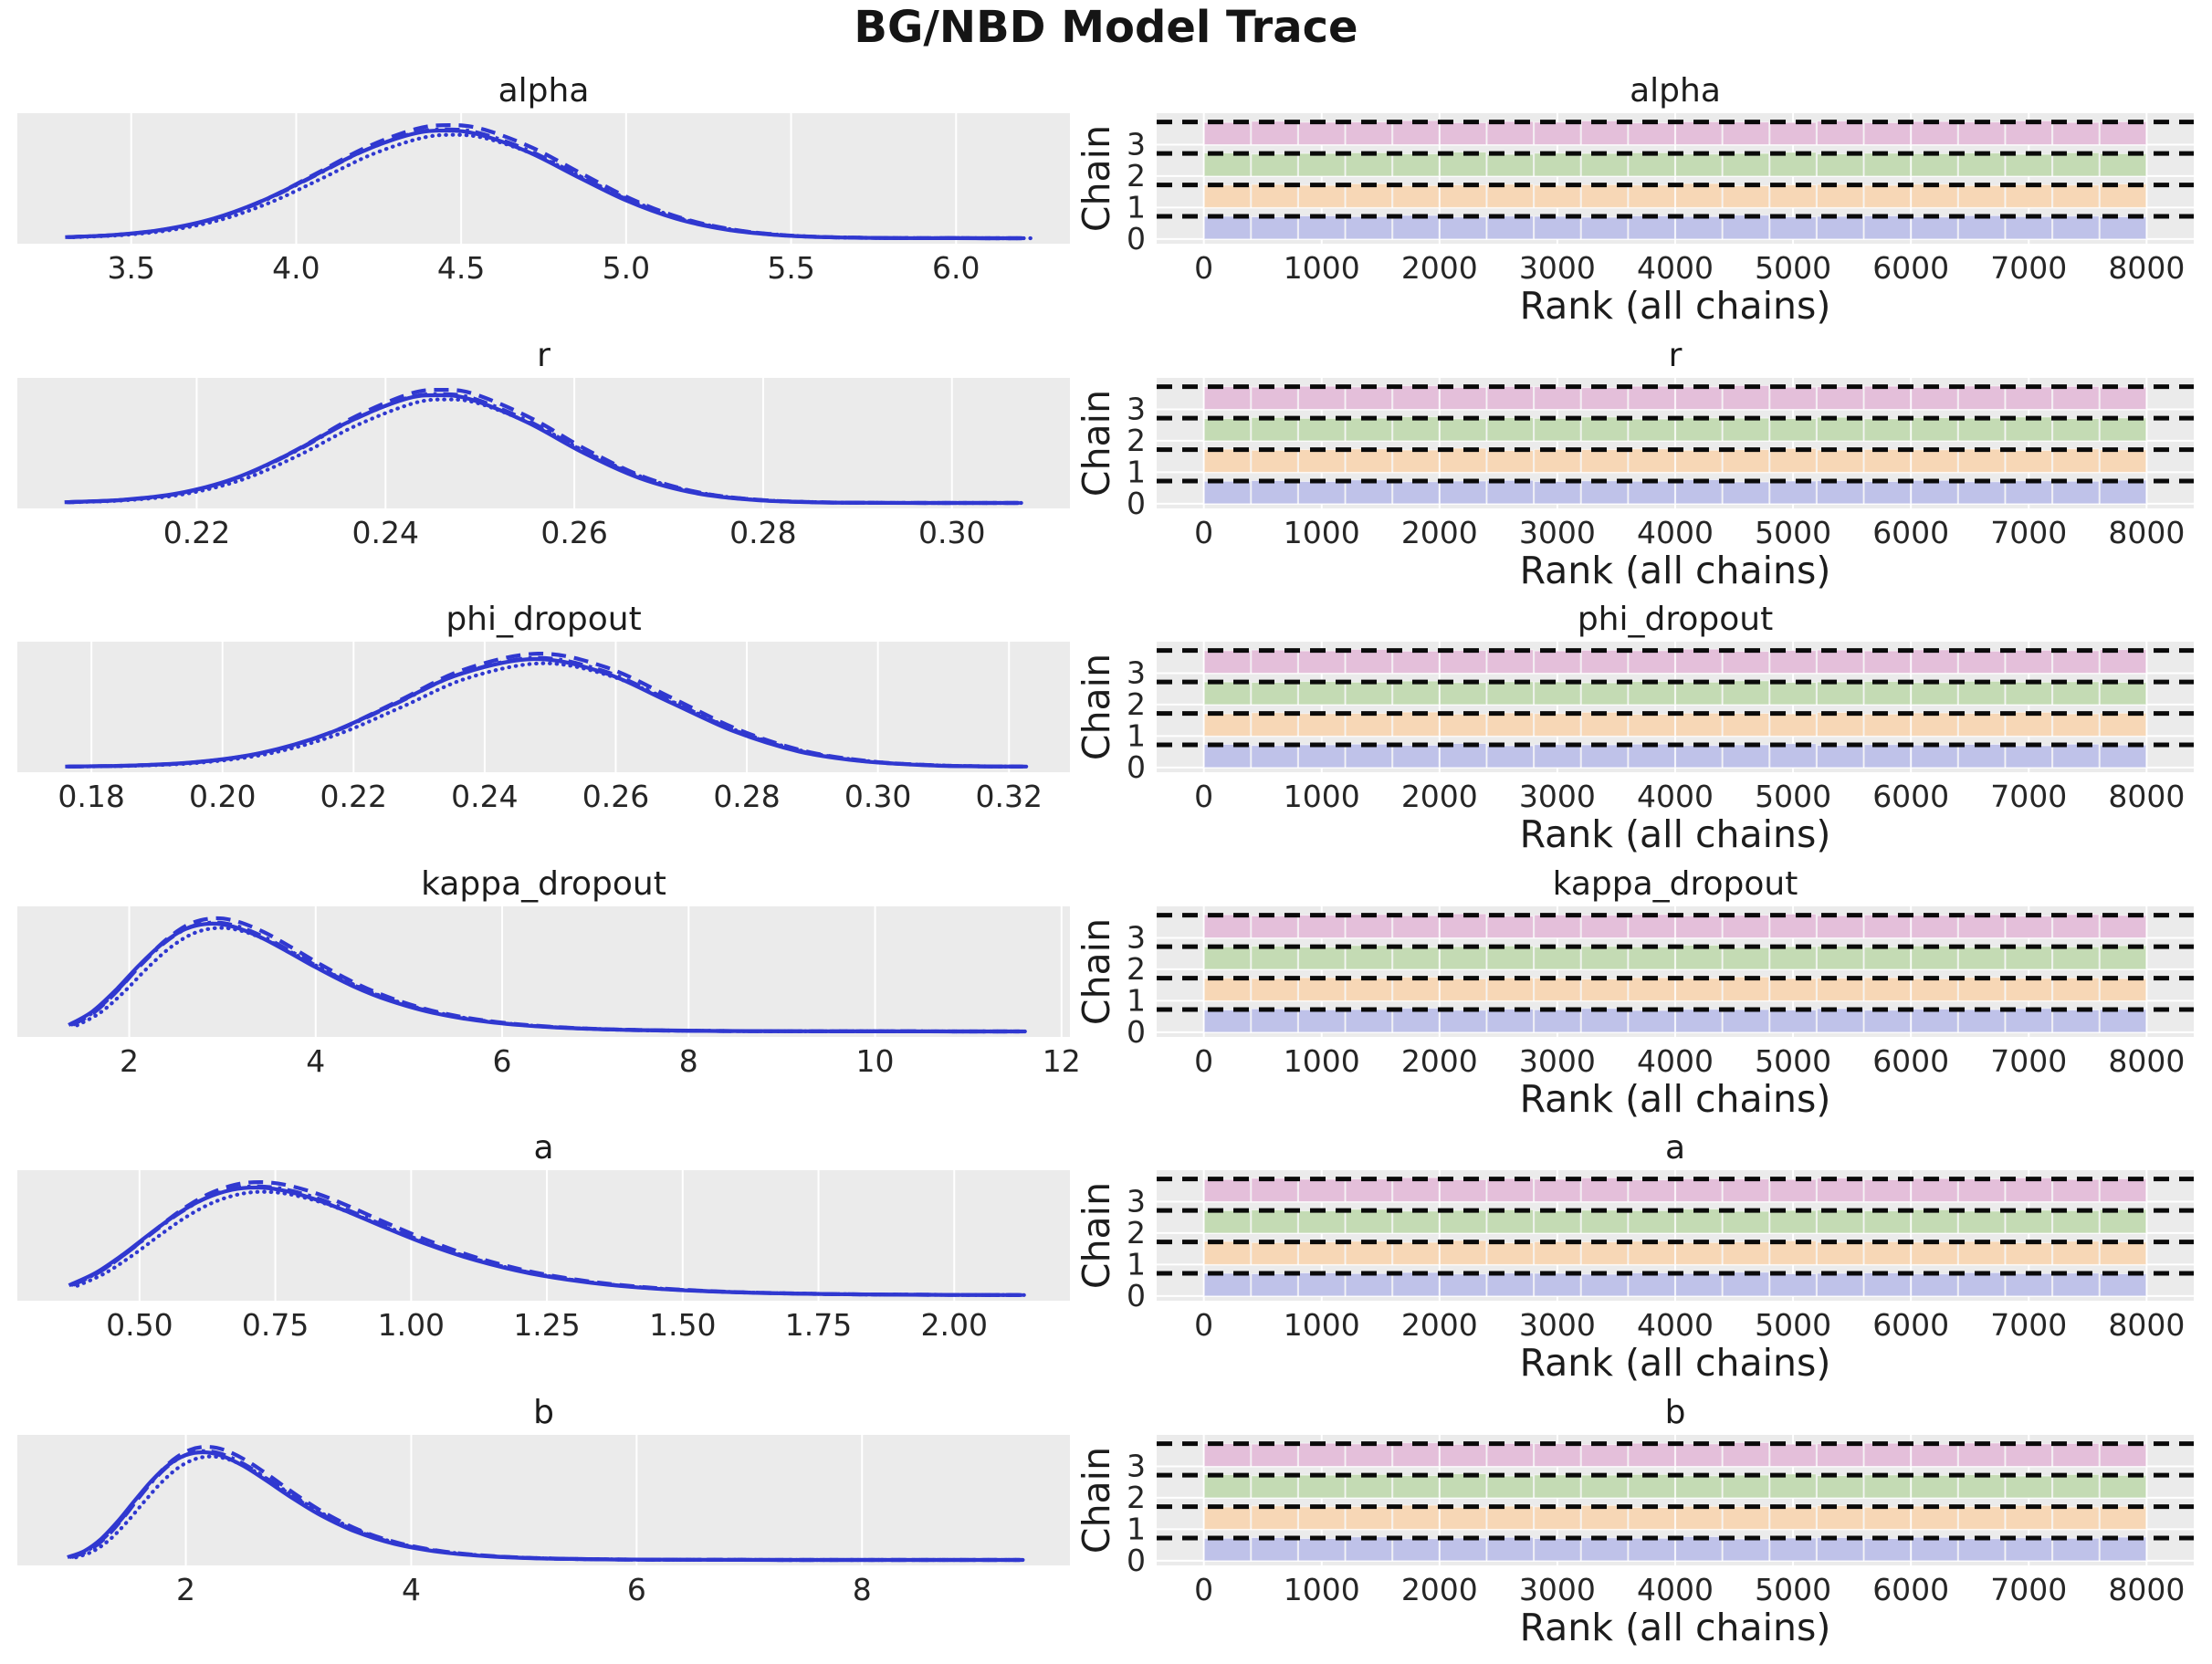 Image resolution: width=2212 pixels, height=1664 pixels. What do you see at coordinates (411, 1589) in the screenshot?
I see `x-tick-label: 4` at bounding box center [411, 1589].